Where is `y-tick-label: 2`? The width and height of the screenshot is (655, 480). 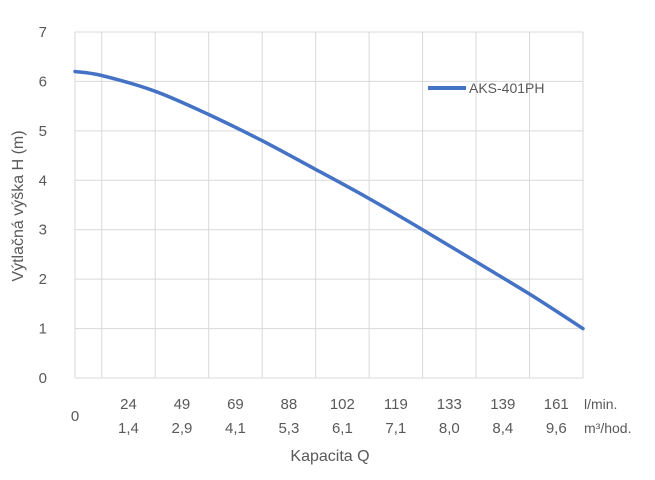
y-tick-label: 2 is located at coordinates (43, 279).